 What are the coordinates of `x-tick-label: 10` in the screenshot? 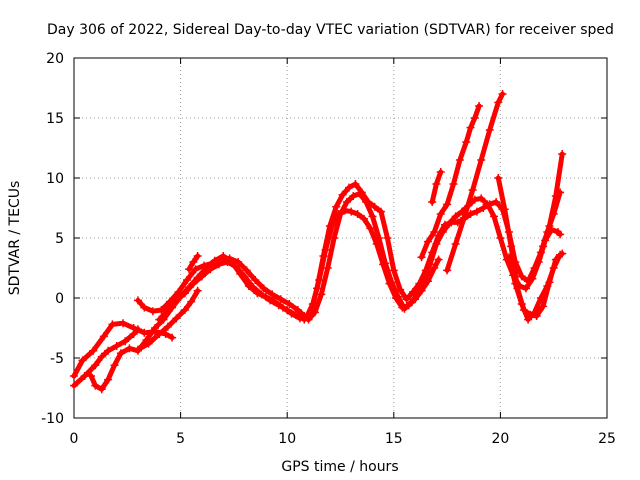 It's located at (287, 439).